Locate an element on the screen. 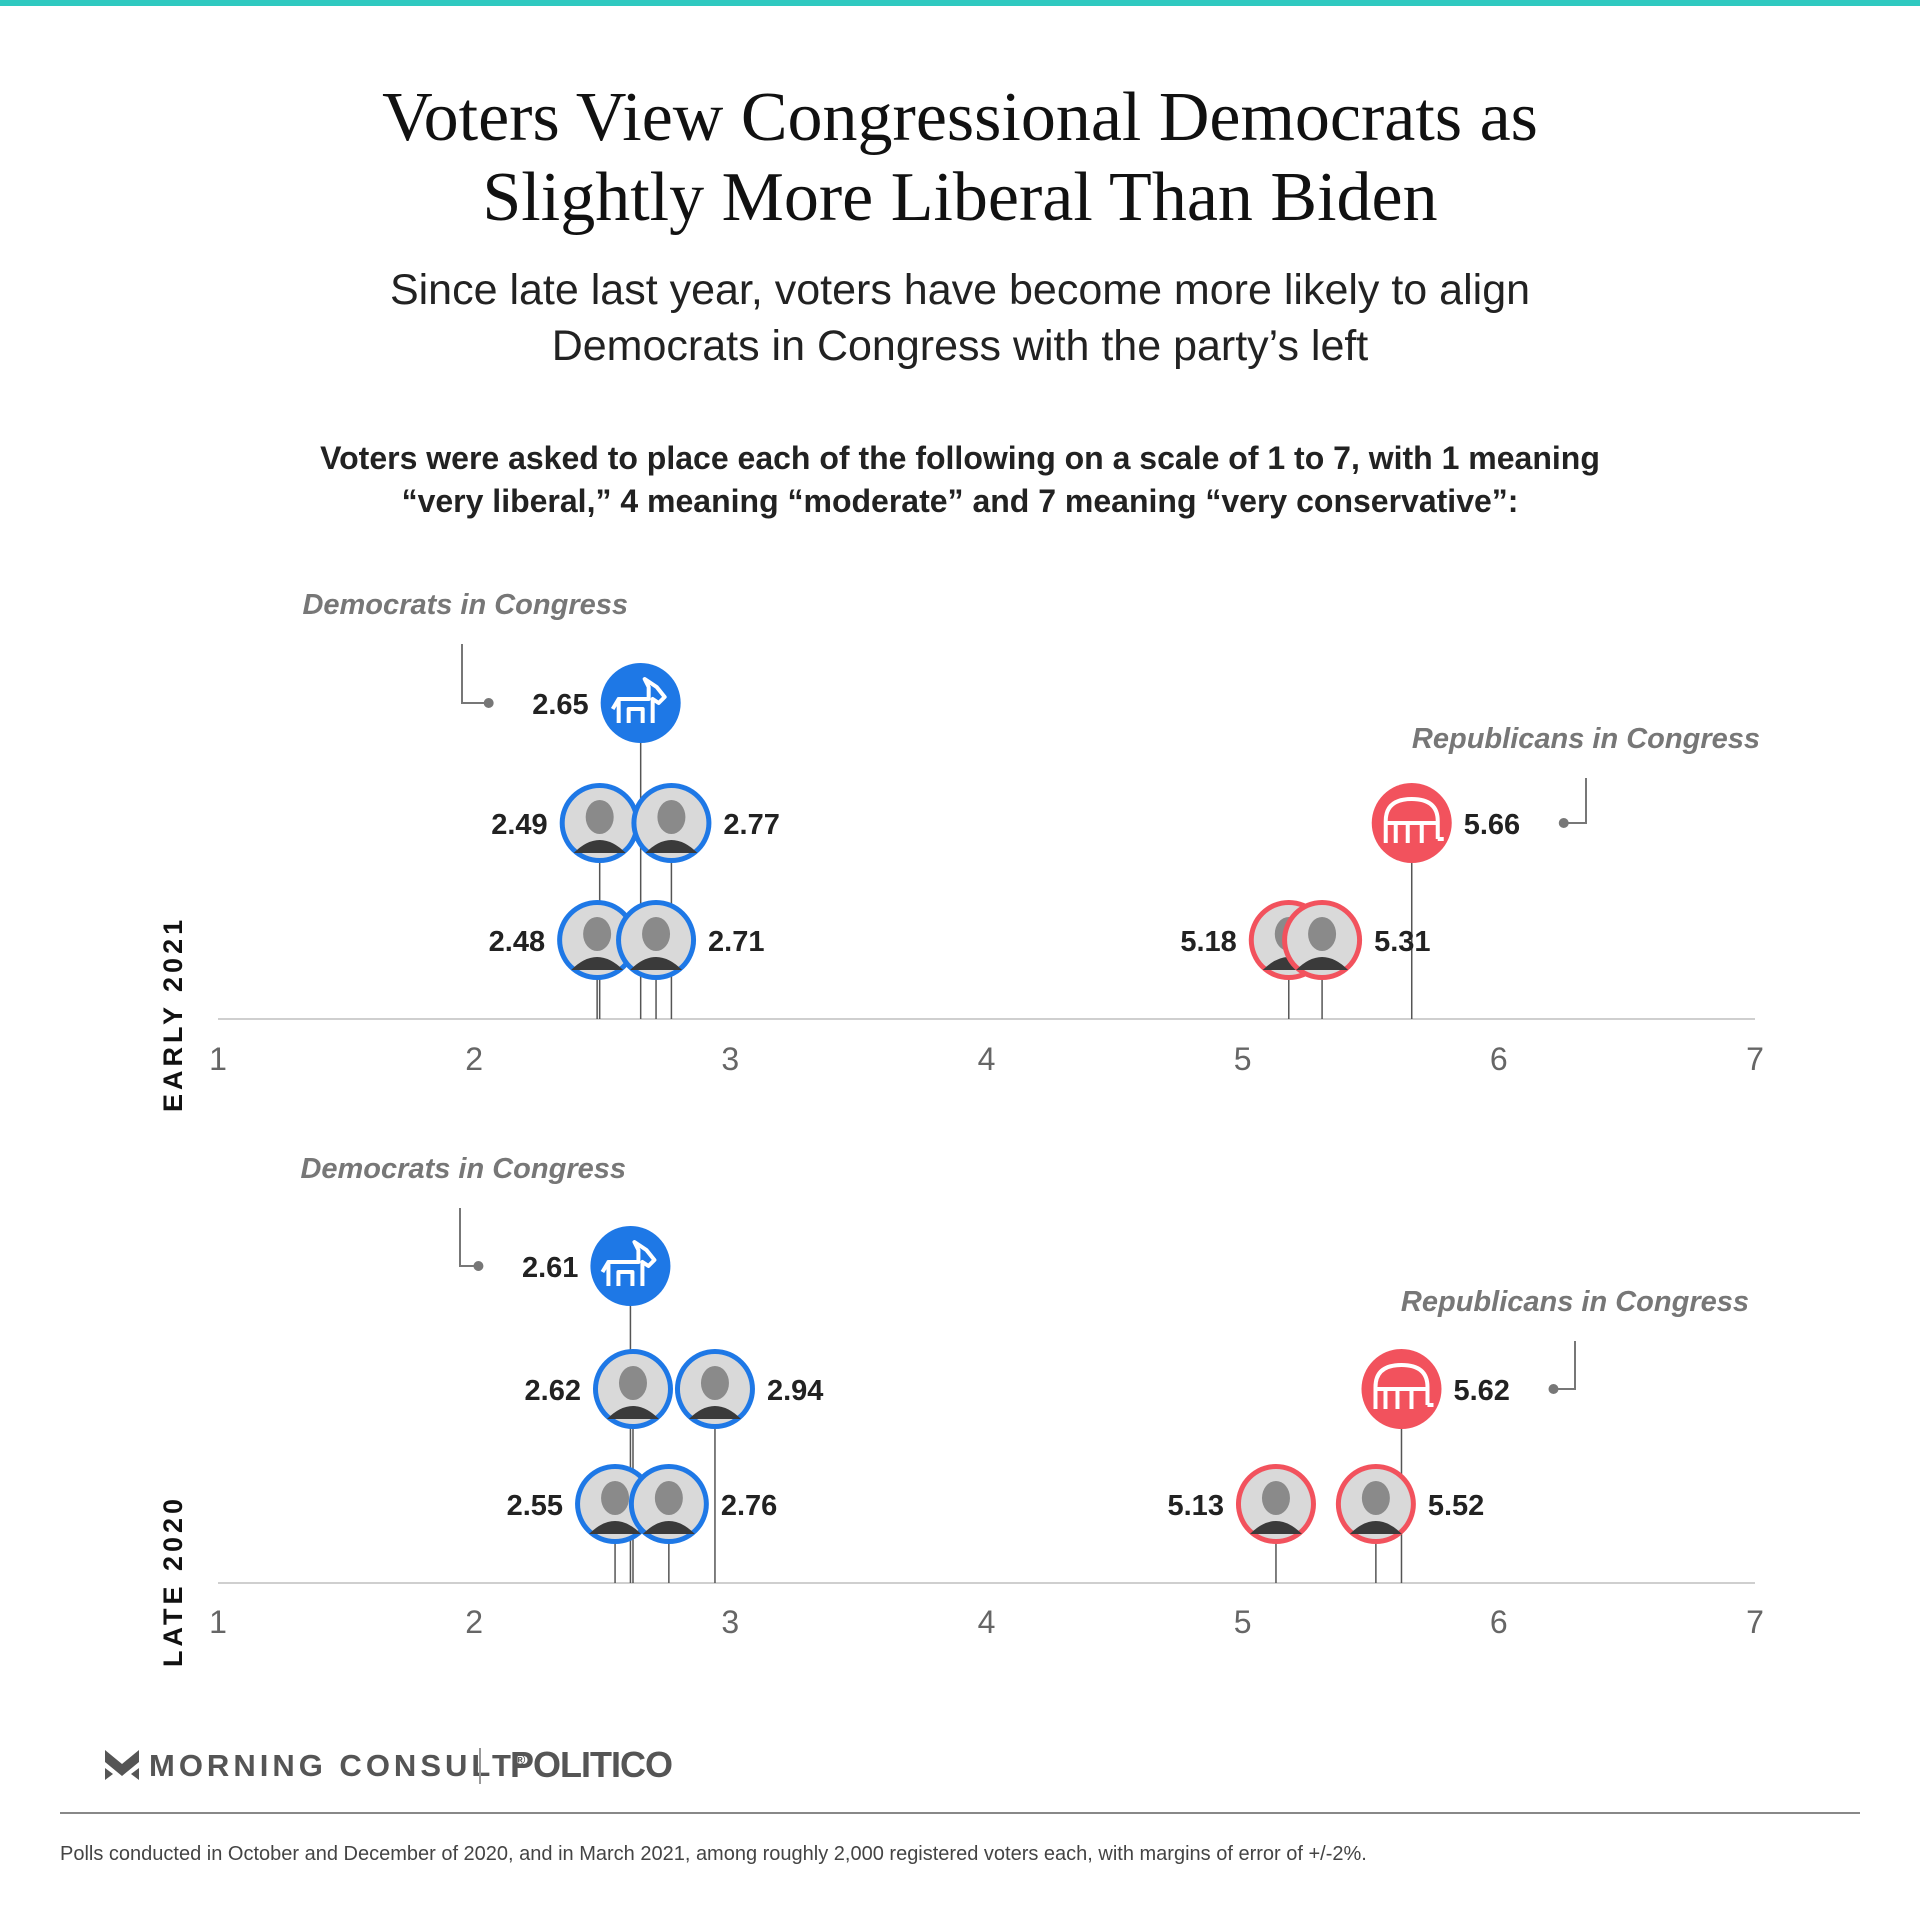  value-label-mccarthy: 5.18 is located at coordinates (1208, 942).